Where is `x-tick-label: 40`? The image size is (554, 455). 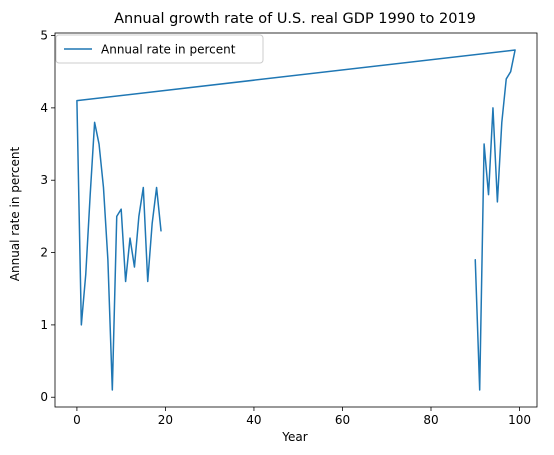
x-tick-label: 40 is located at coordinates (253, 420).